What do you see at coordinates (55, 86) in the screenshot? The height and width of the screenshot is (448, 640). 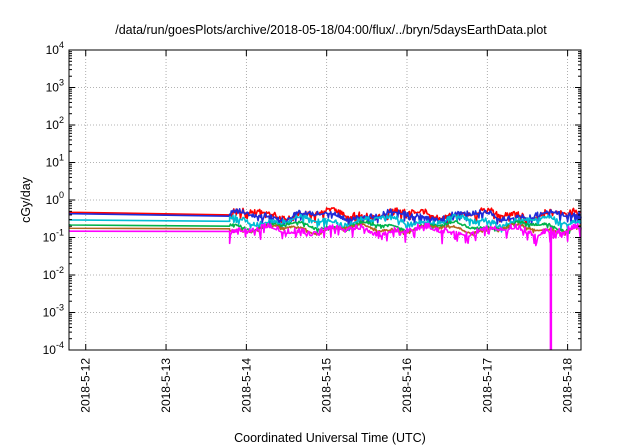 I see `y-tick-label: 10³` at bounding box center [55, 86].